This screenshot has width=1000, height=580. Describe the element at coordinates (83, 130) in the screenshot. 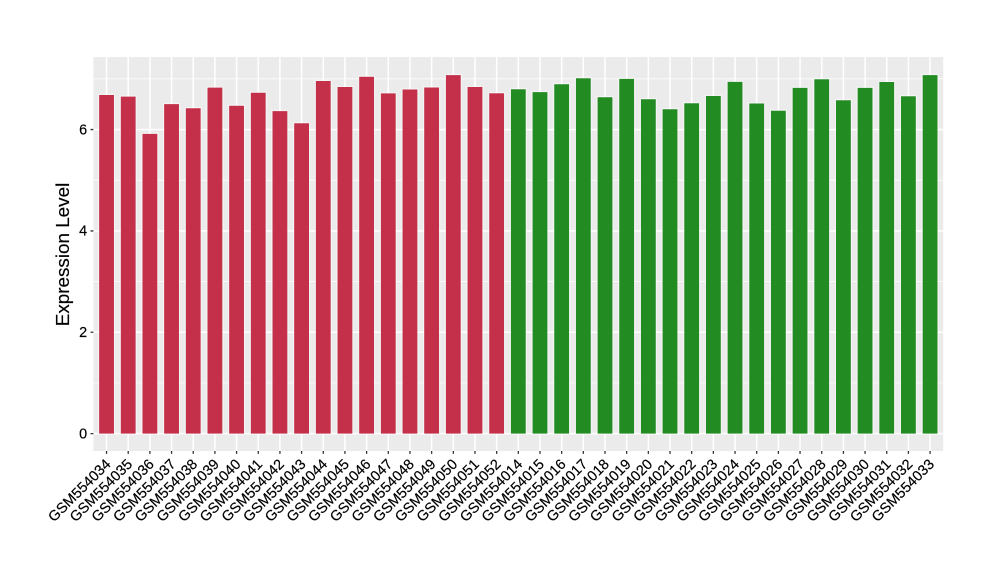

I see `svg-text: 6` at that location.